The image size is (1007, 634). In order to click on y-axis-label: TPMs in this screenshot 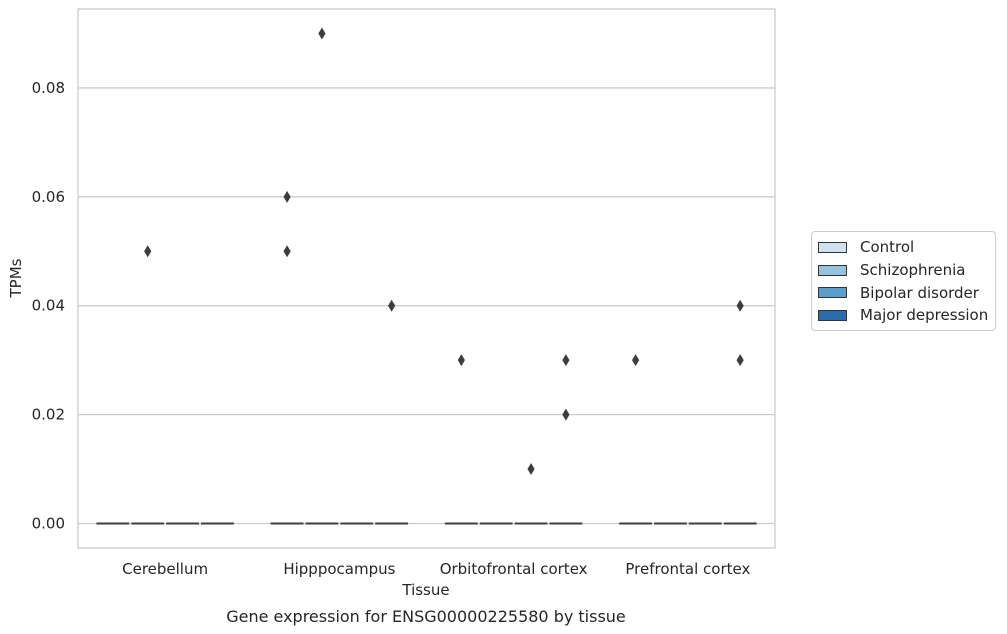, I will do `click(16, 278)`.